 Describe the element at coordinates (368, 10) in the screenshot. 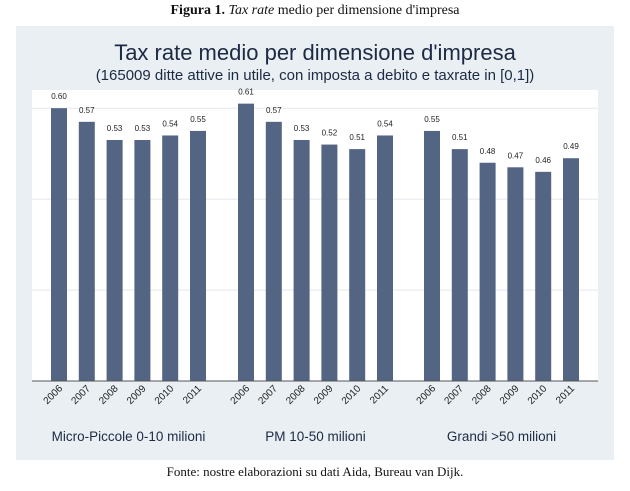

I see `caption-rest: medio per dimensione d'impresa` at that location.